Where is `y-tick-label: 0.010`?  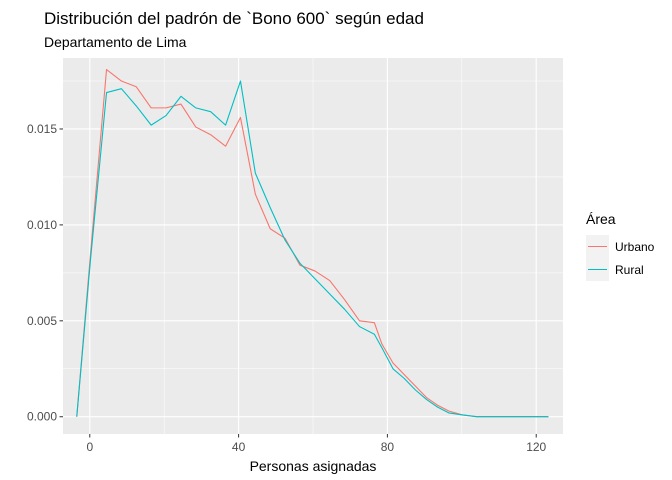
y-tick-label: 0.010 is located at coordinates (42, 225).